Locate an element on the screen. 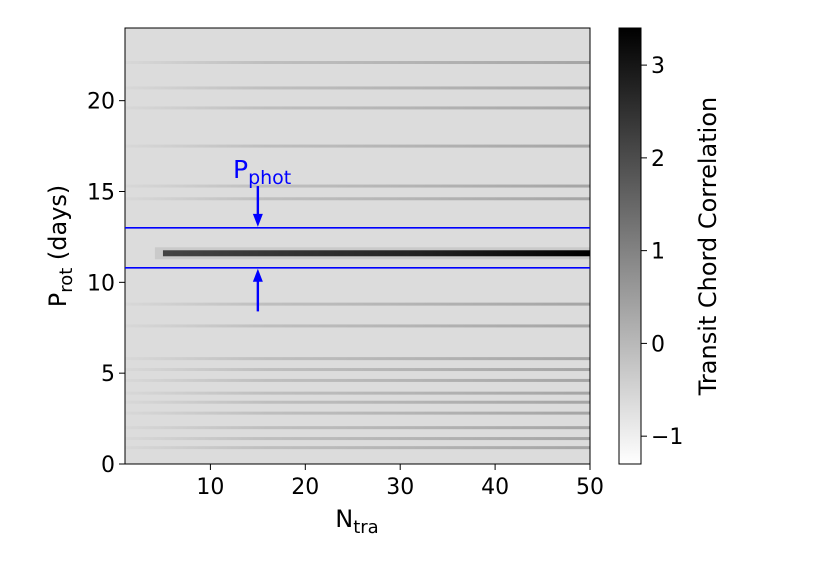 This screenshot has height=581, width=830. y-axis-label: Prot (days) is located at coordinates (60, 246).